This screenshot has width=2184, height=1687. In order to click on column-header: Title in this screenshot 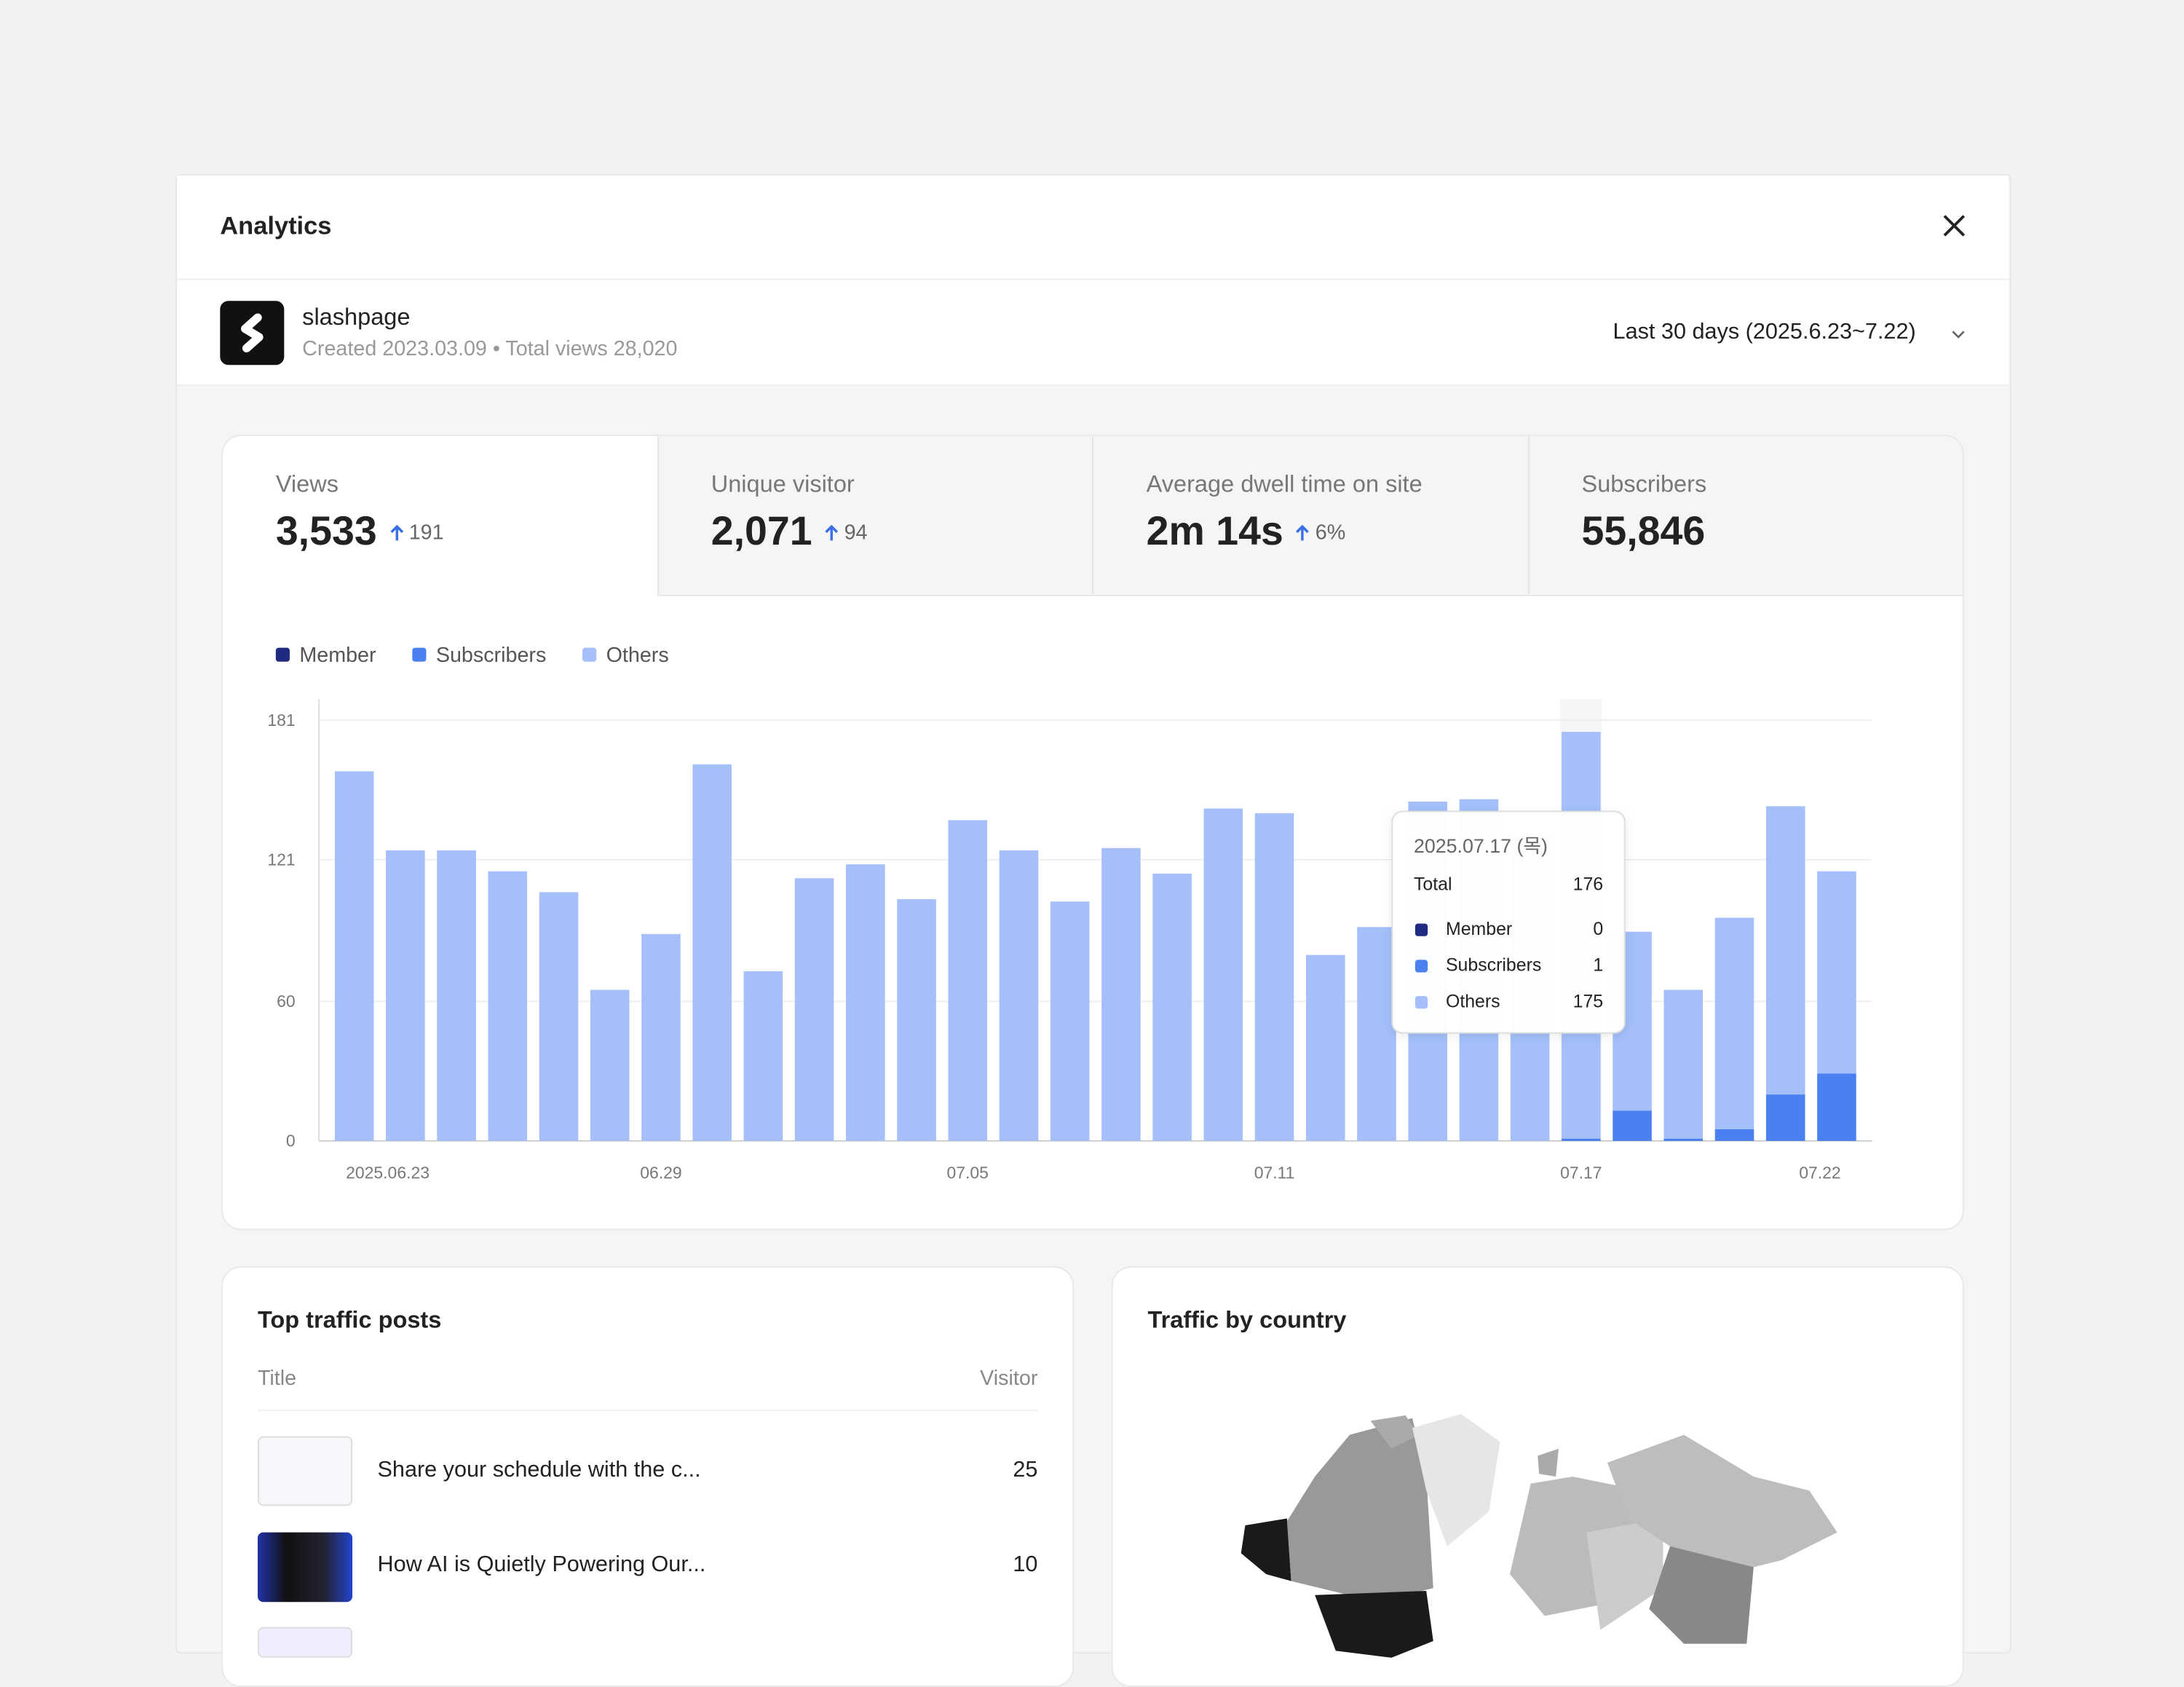, I will do `click(277, 1378)`.